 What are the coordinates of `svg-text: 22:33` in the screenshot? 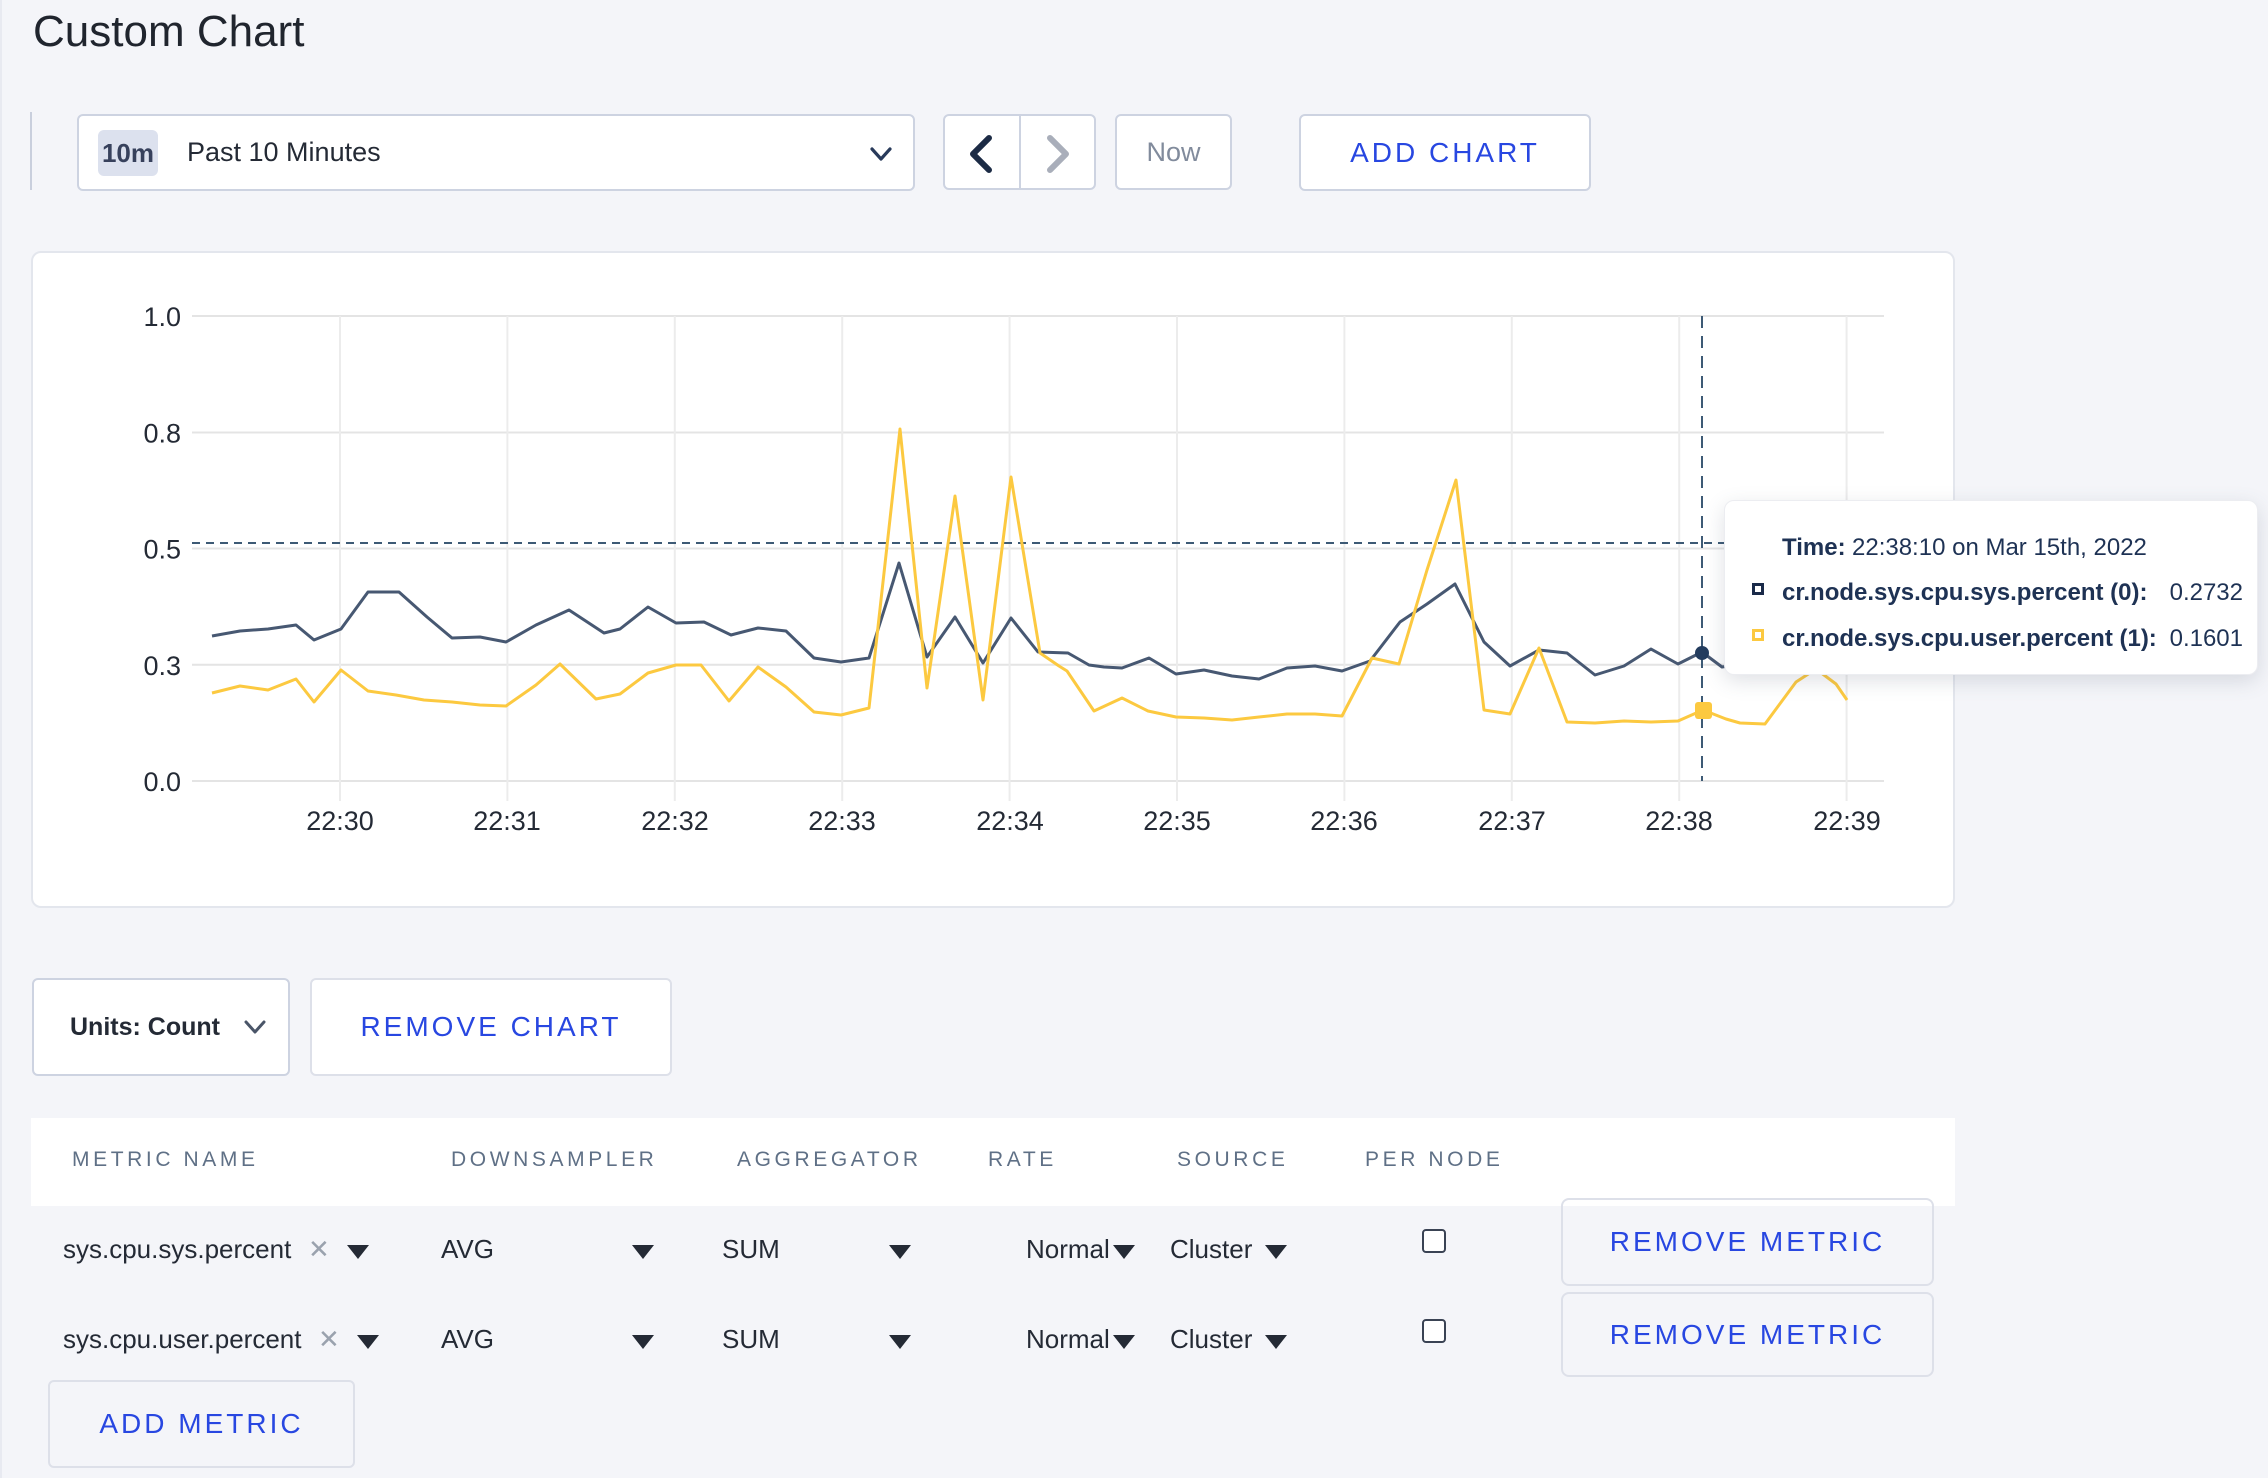 It's located at (842, 821).